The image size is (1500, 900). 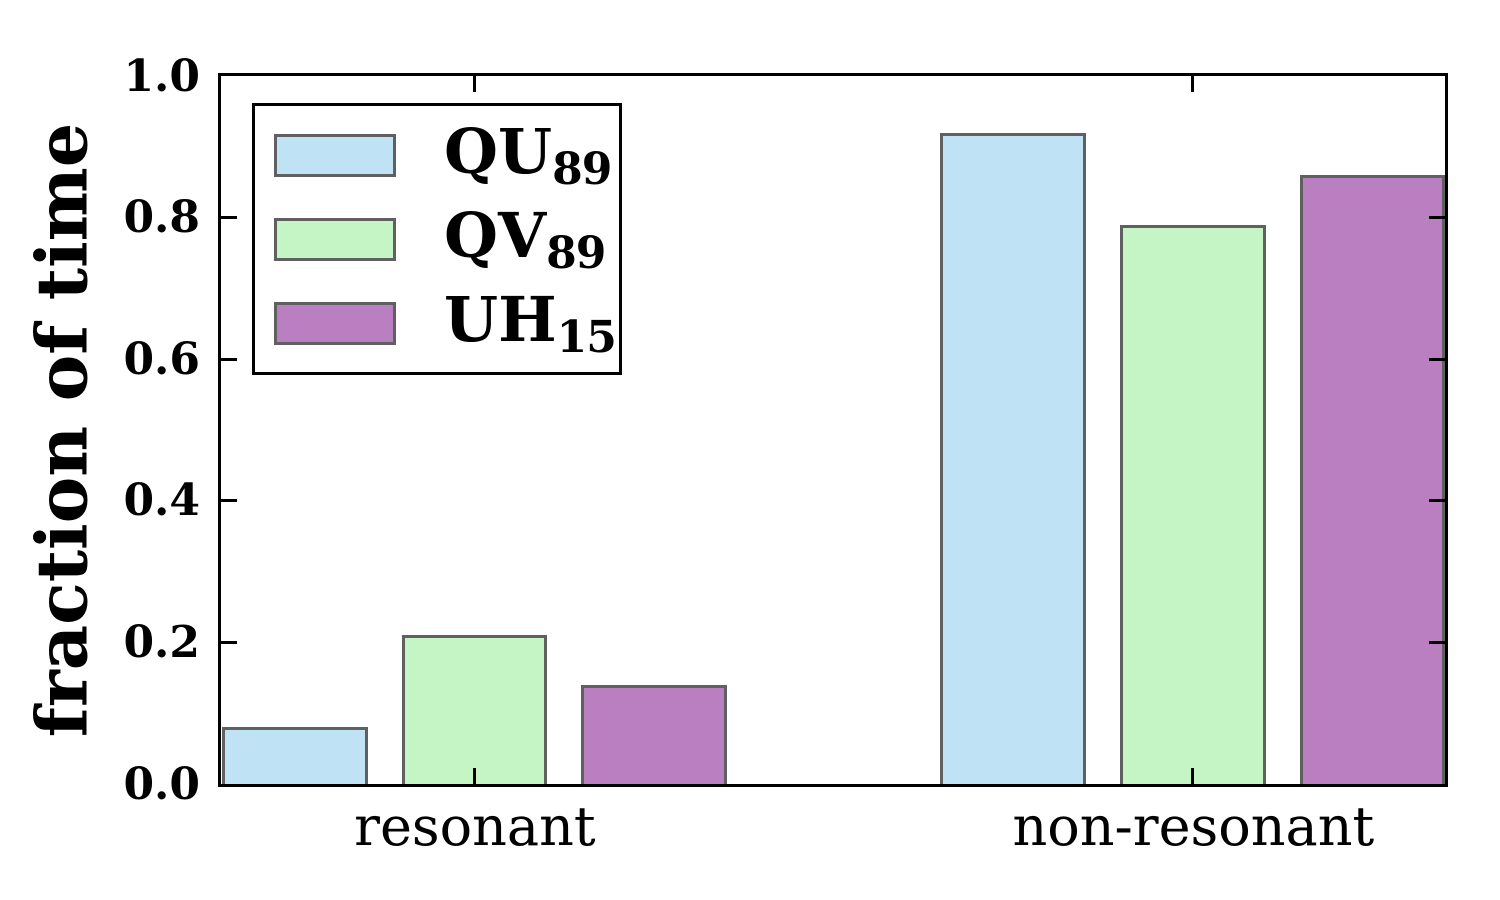 What do you see at coordinates (161, 218) in the screenshot?
I see `y-tick-label: 0.8` at bounding box center [161, 218].